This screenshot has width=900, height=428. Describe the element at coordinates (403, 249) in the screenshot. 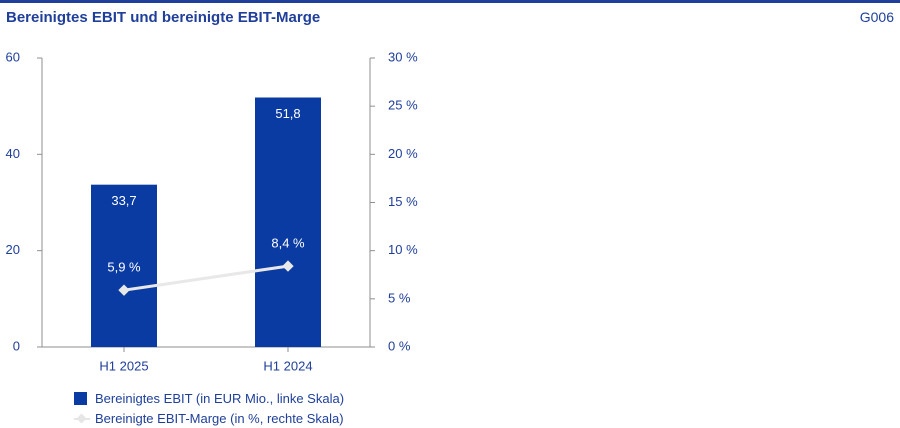

I see `y-right-tick-label: 10 %` at that location.